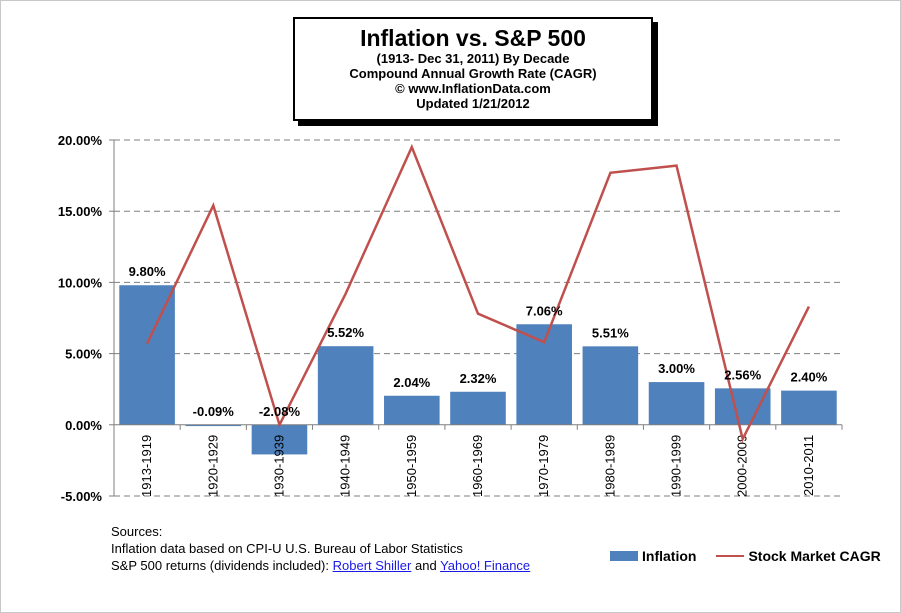 The height and width of the screenshot is (613, 901). I want to click on x-tick-label: 1940-1949, so click(345, 466).